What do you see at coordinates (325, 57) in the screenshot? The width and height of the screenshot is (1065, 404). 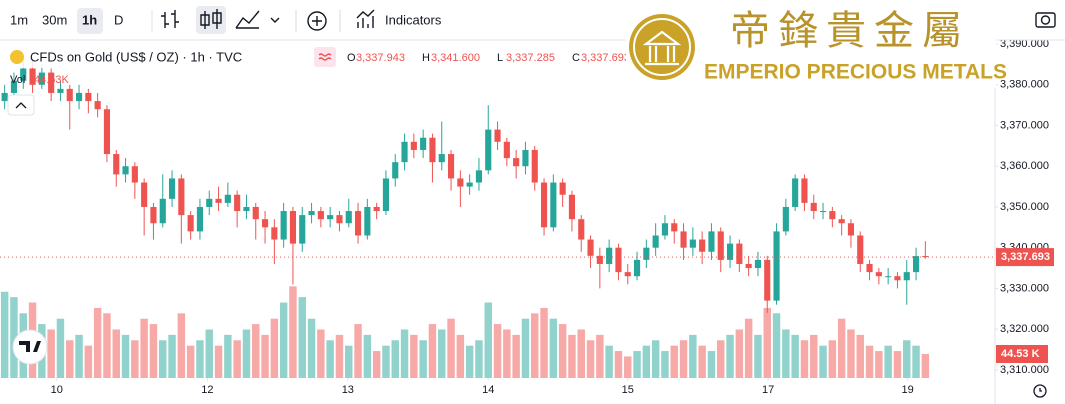 I see `symbol-status` at bounding box center [325, 57].